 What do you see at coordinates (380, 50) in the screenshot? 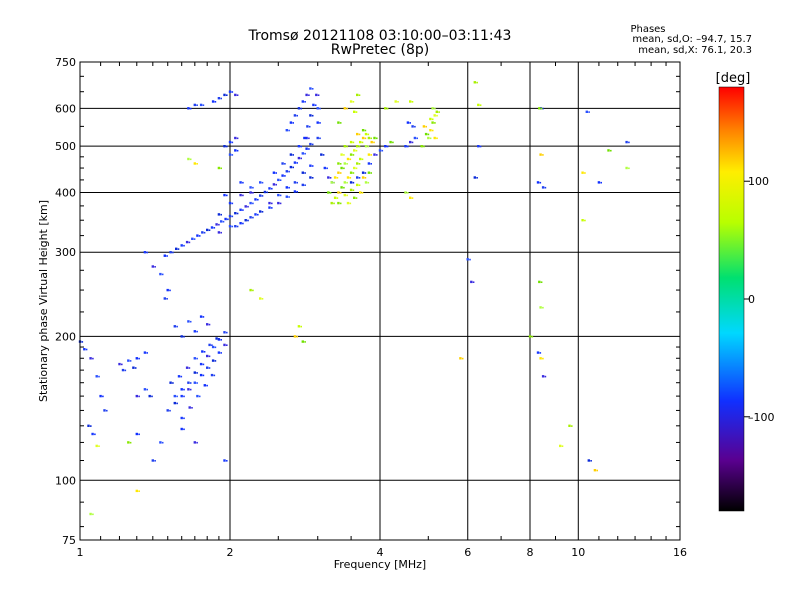
I see `chart-subtitle: RwPretec (8p)` at bounding box center [380, 50].